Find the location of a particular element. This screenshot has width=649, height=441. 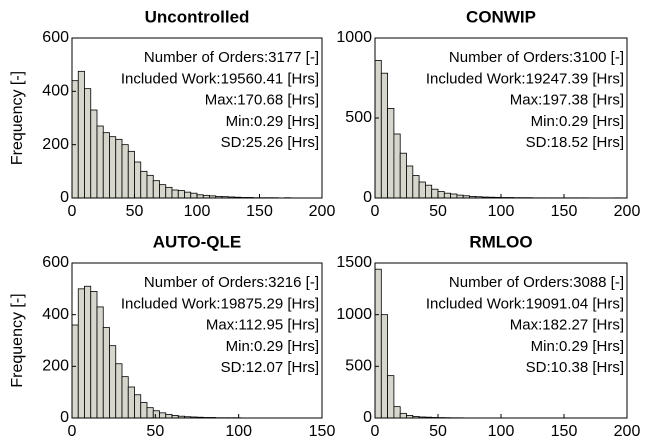

panel-title: RMLOO is located at coordinates (500, 241).